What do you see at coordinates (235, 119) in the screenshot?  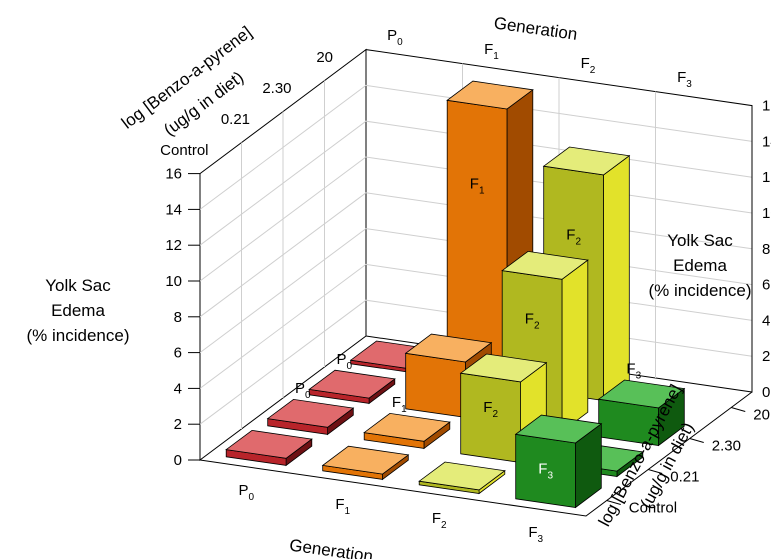 I see `dose-tick-top: 0.21` at bounding box center [235, 119].